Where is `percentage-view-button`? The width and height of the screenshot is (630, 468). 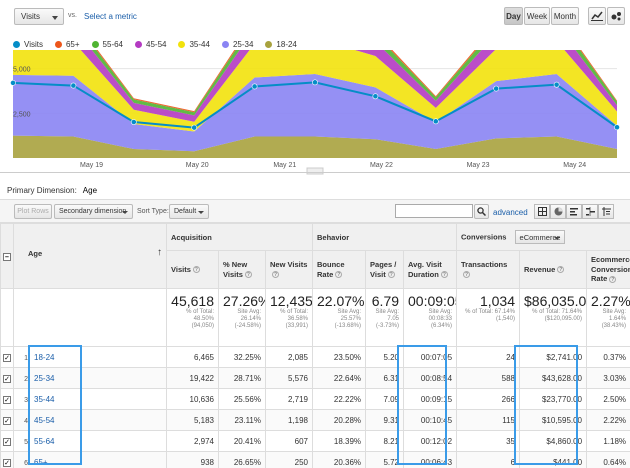
percentage-view-button is located at coordinates (558, 211).